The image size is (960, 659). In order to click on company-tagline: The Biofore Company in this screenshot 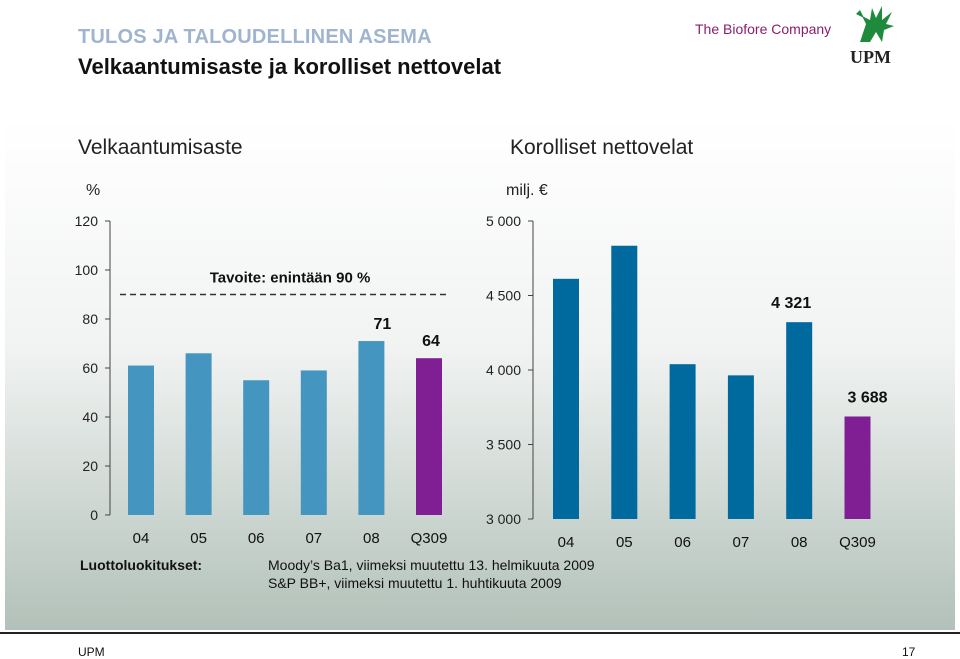, I will do `click(763, 29)`.